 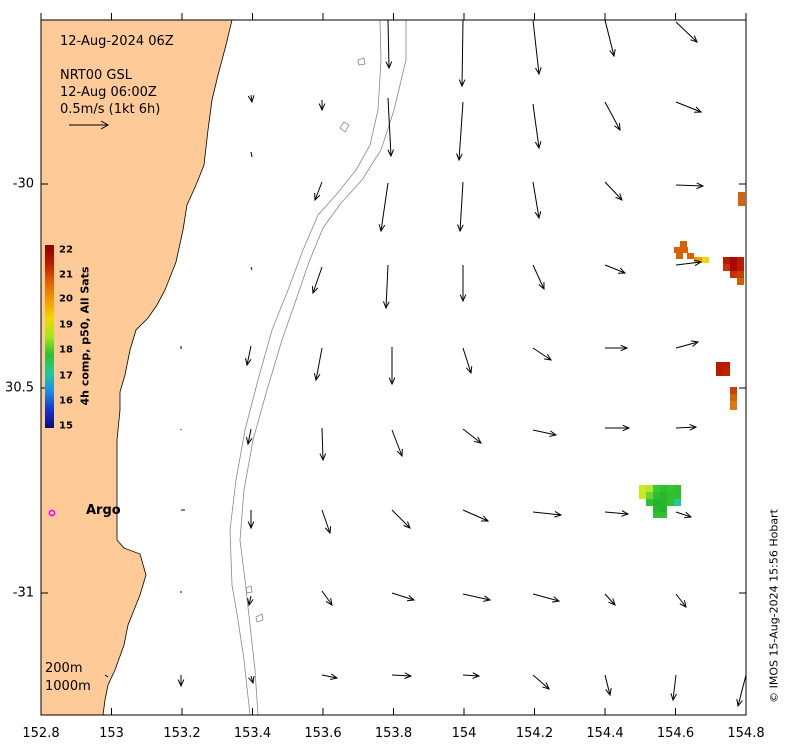 What do you see at coordinates (323, 733) in the screenshot?
I see `x-tick-label: 153.6` at bounding box center [323, 733].